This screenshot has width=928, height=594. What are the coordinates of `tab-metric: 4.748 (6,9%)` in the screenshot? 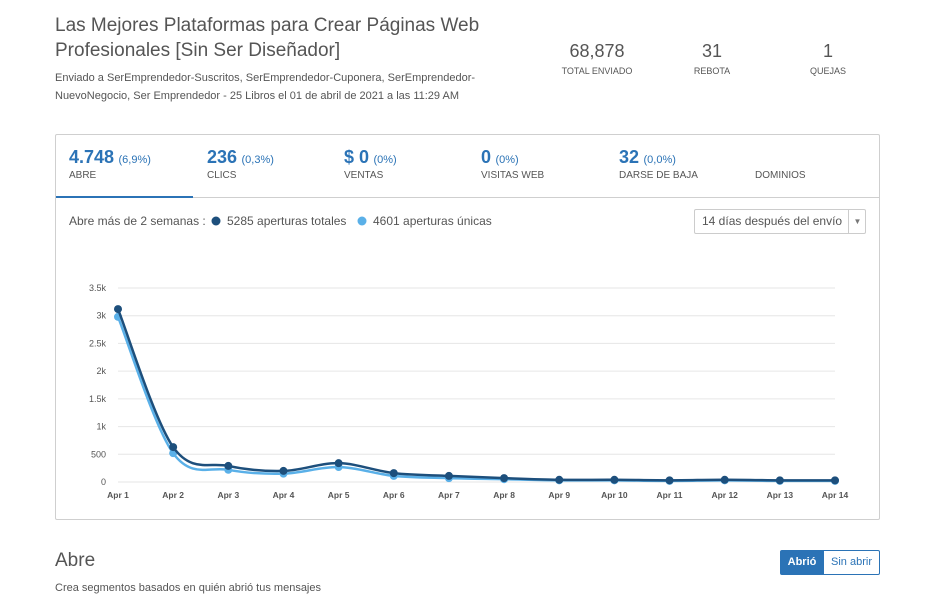 It's located at (110, 157).